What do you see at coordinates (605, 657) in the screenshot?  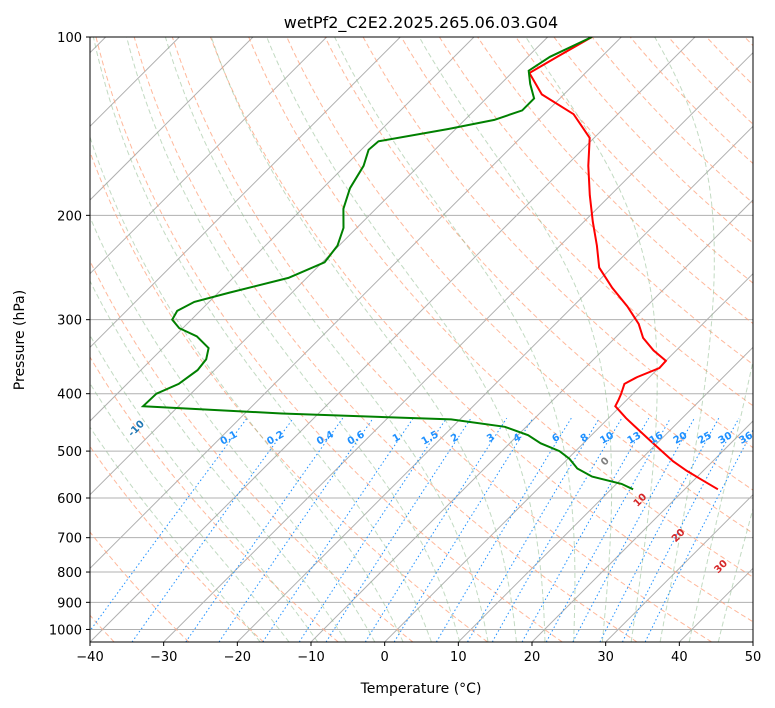 I see `x-tick-label: 30` at bounding box center [605, 657].